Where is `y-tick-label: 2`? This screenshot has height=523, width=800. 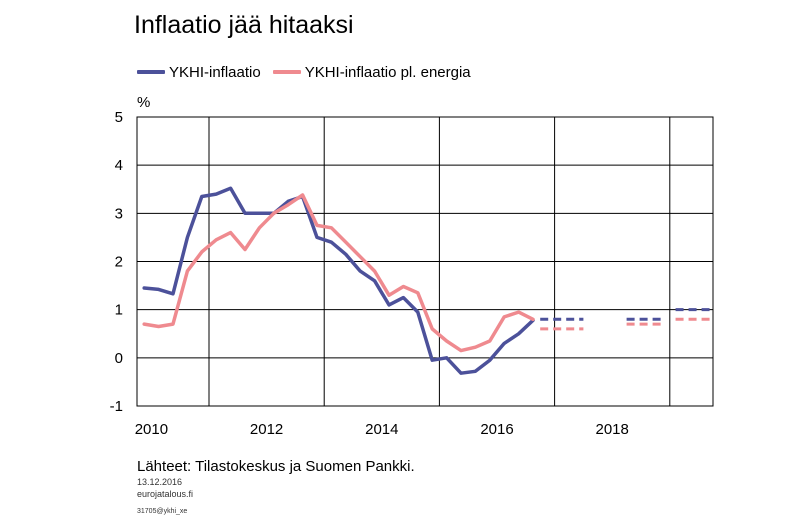 y-tick-label: 2 is located at coordinates (119, 262).